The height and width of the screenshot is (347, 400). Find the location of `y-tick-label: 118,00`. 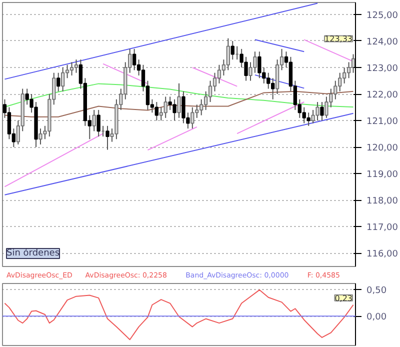

y-tick-label: 118,00 is located at coordinates (382, 201).